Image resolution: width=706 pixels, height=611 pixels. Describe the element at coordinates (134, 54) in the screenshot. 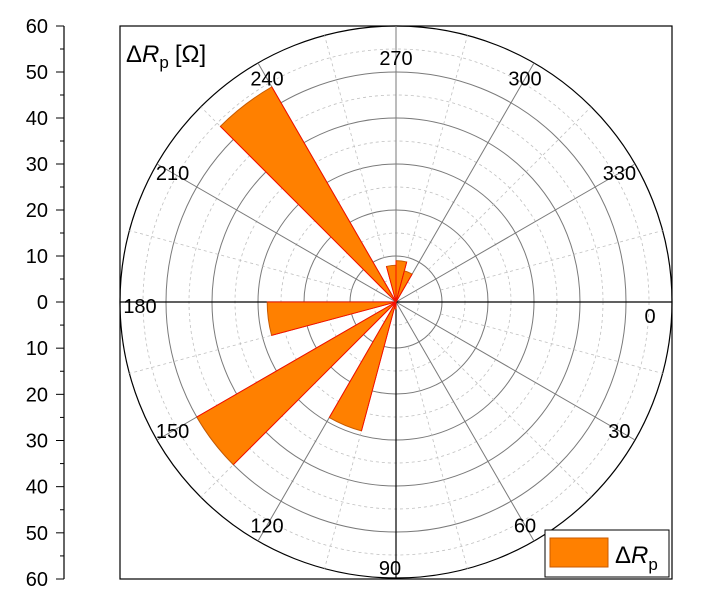

I see `title-delta: Δ` at that location.